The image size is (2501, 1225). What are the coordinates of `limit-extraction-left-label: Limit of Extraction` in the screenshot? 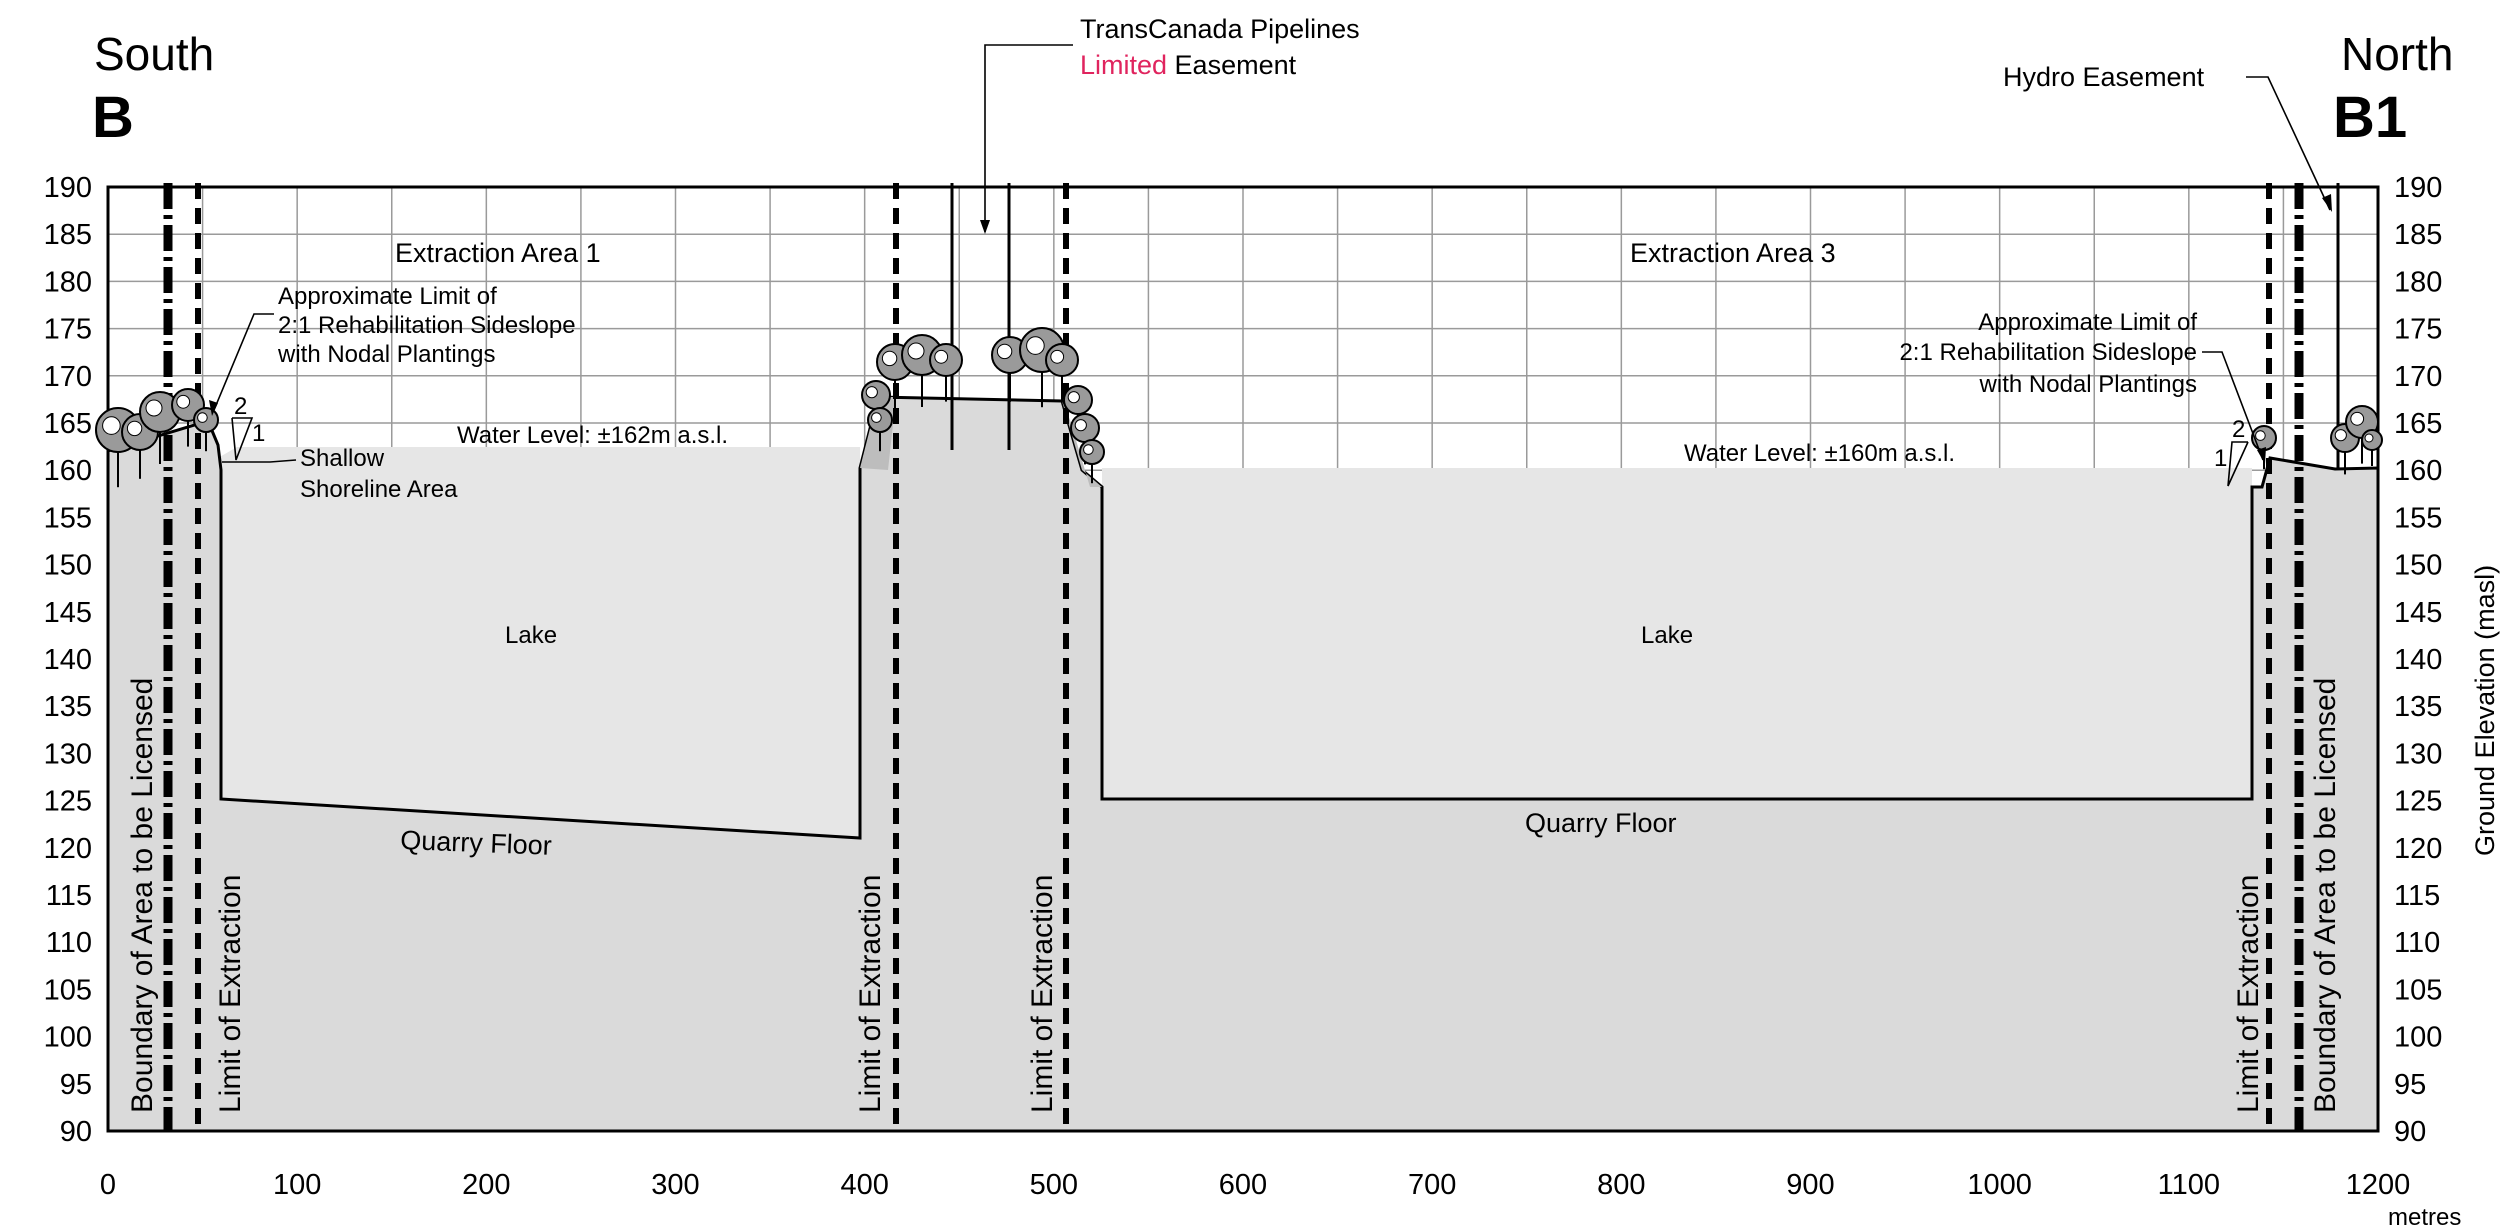 It's located at (230, 994).